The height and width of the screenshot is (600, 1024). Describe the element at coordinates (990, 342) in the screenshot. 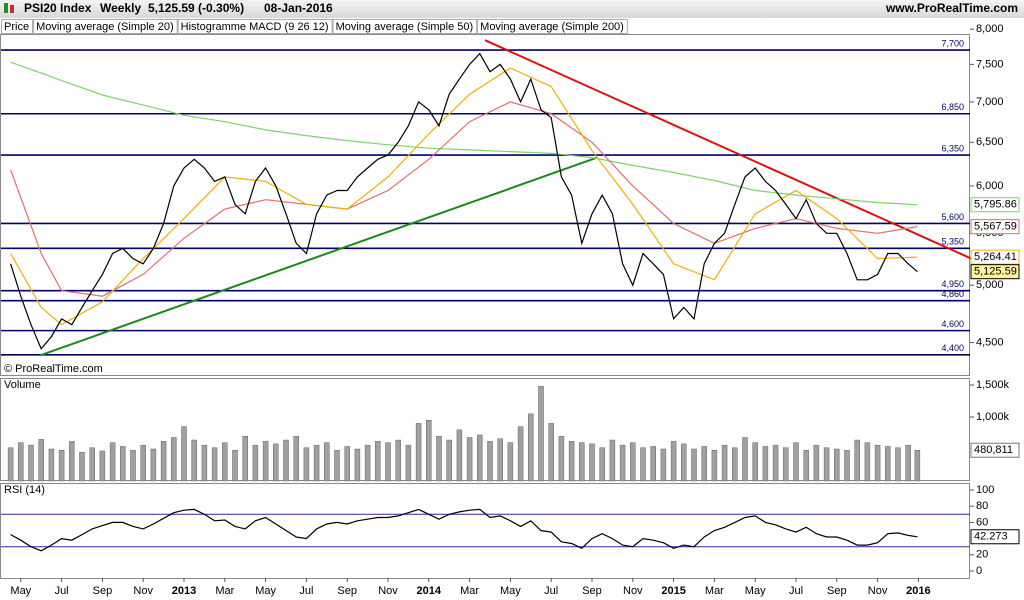

I see `y-tick-label: 4,500` at that location.